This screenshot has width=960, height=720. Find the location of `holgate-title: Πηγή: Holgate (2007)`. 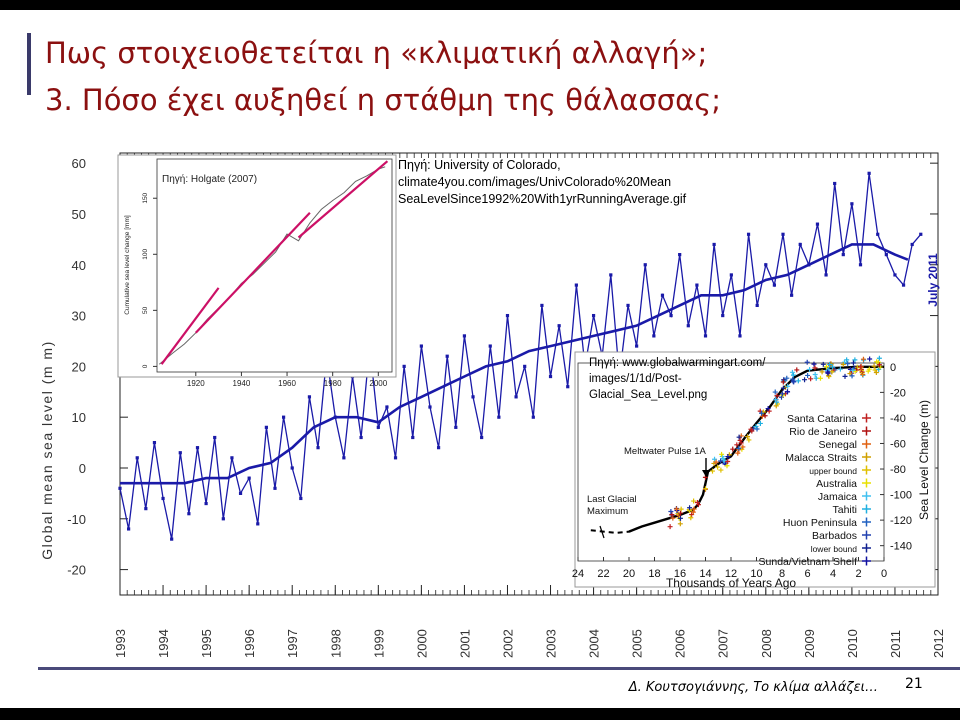

holgate-title: Πηγή: Holgate (2007) is located at coordinates (209, 179).